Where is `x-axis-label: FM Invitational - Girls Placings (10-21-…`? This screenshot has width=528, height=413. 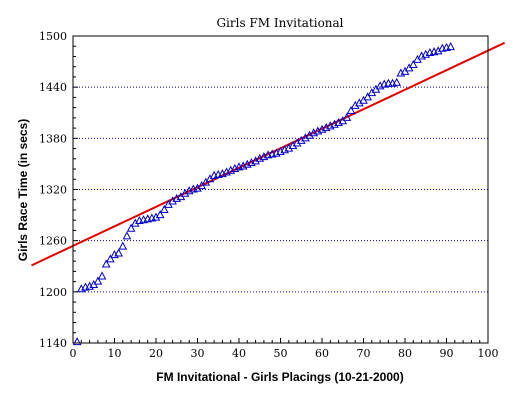 x-axis-label: FM Invitational - Girls Placings (10-21-… is located at coordinates (279, 377).